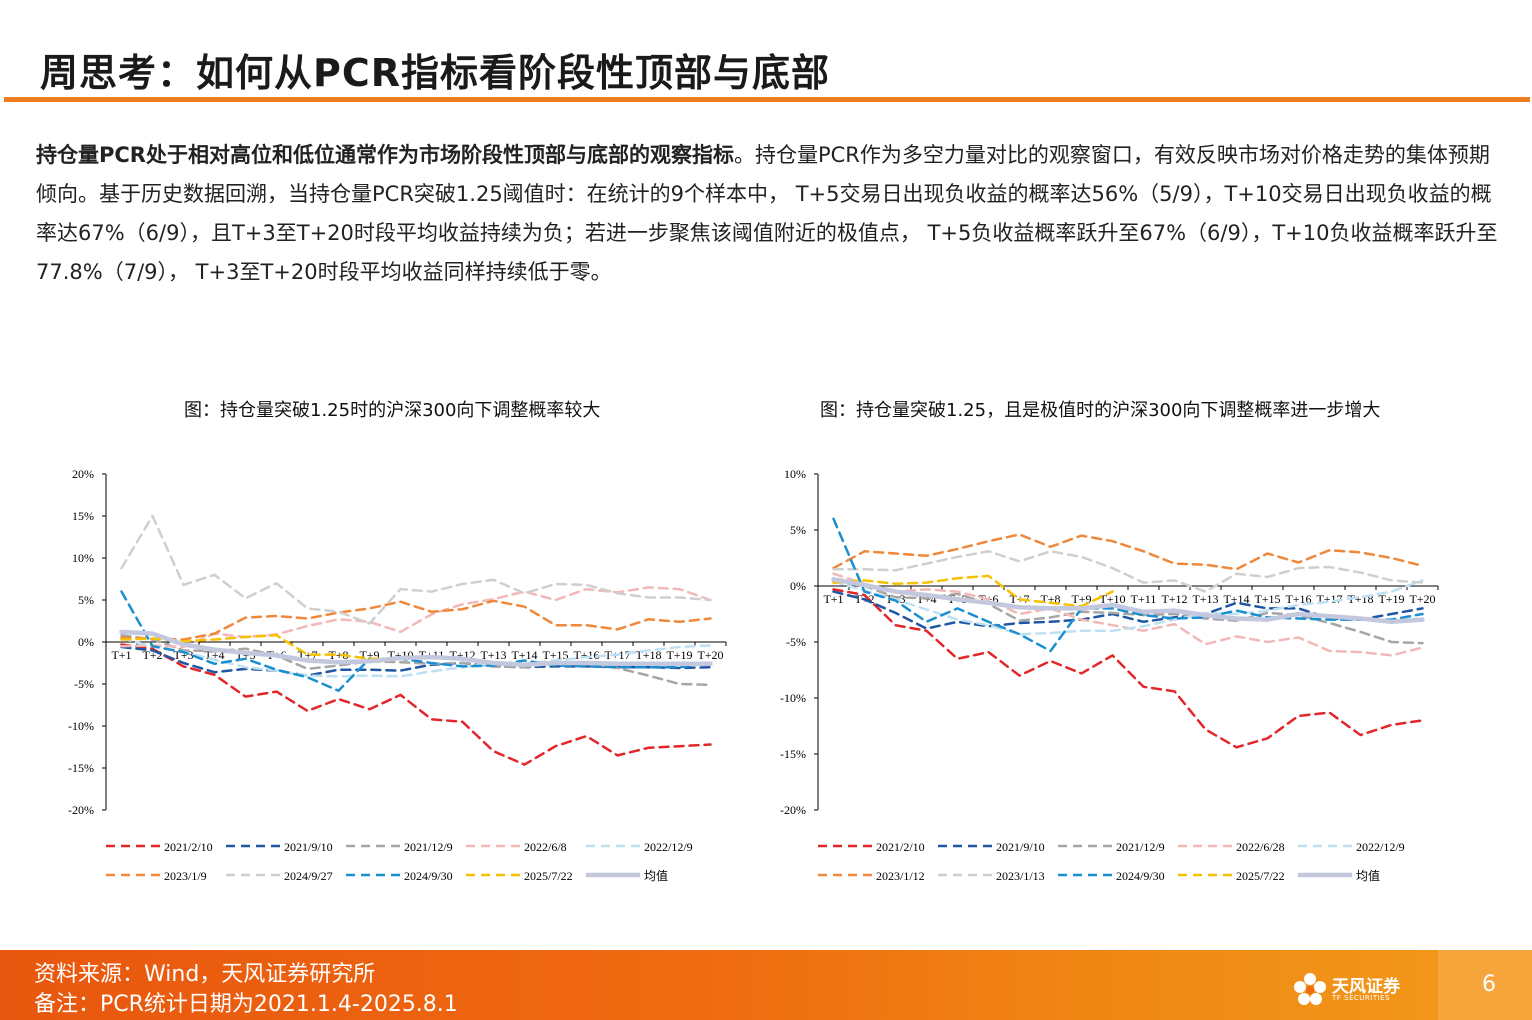  Describe the element at coordinates (246, 1004) in the screenshot. I see `footer-note: 备注：PCR统计日期为2021.1.4-2025.8.1` at that location.